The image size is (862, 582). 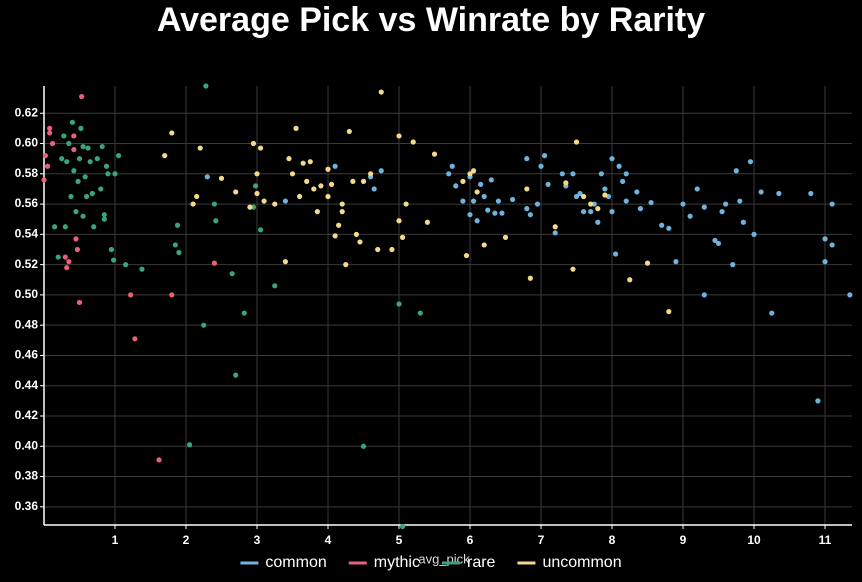 I want to click on x-tick-label: 4, so click(x=328, y=540).